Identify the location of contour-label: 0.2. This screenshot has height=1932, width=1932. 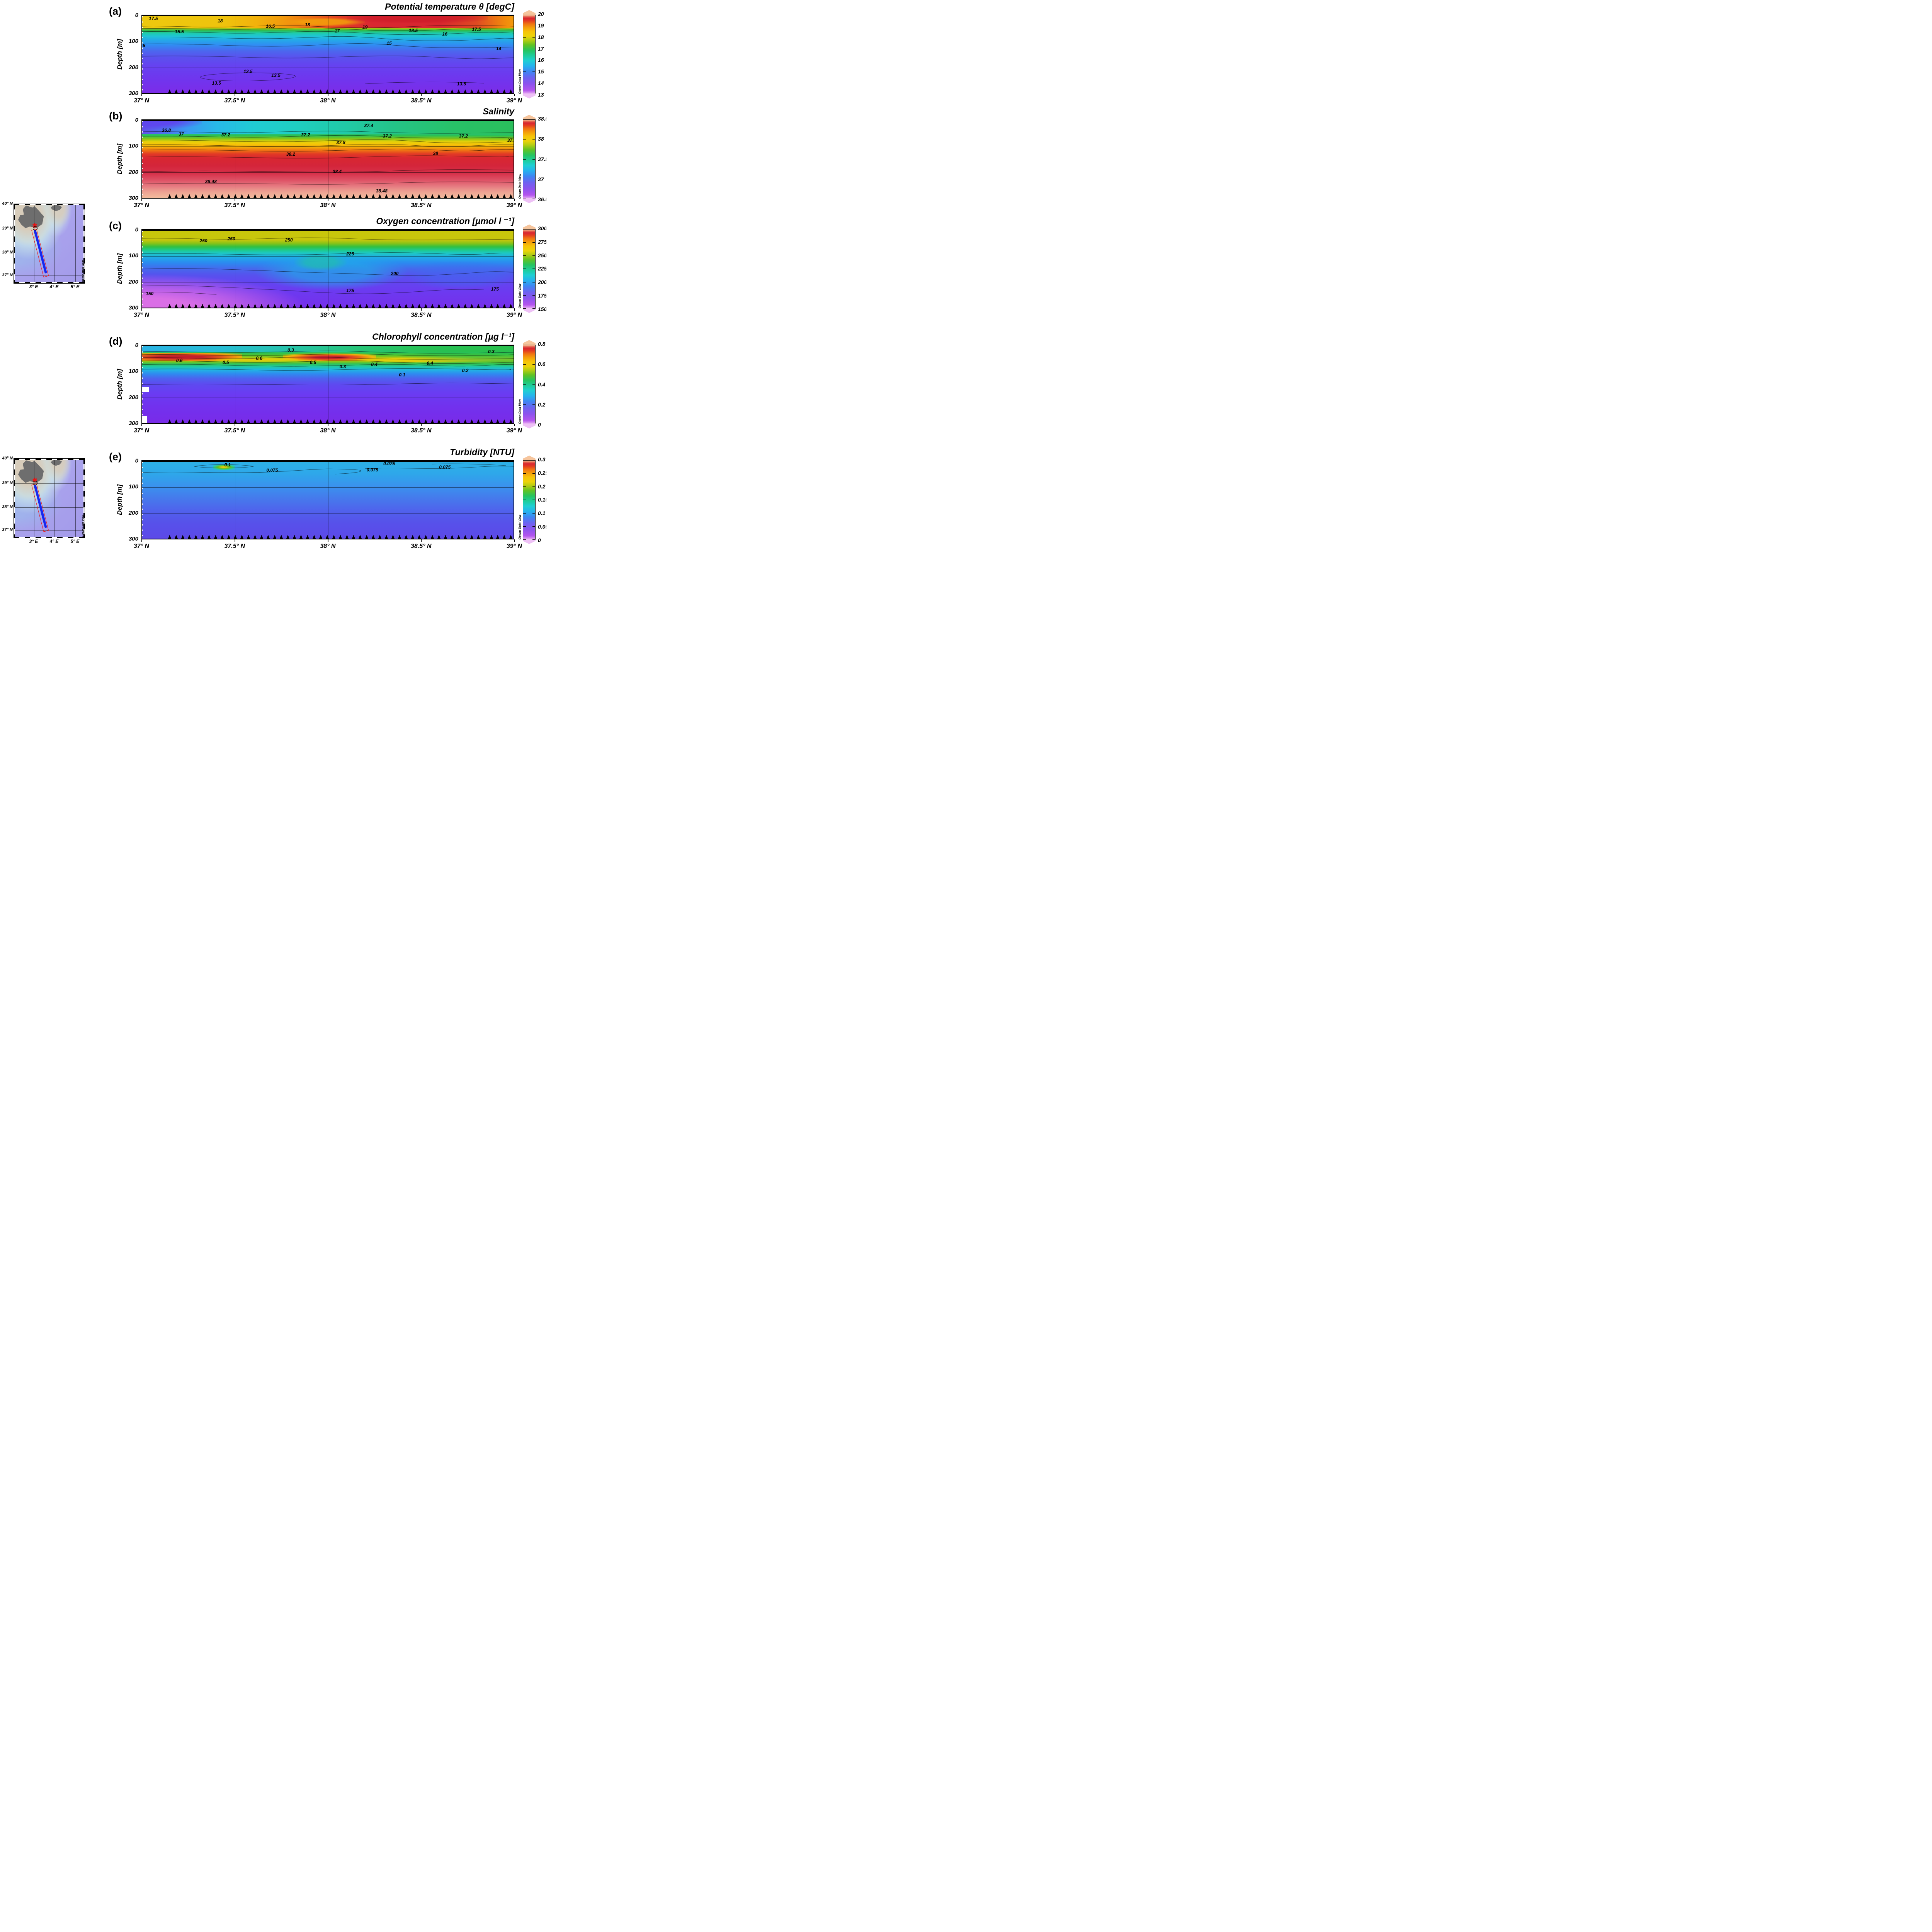
(466, 370).